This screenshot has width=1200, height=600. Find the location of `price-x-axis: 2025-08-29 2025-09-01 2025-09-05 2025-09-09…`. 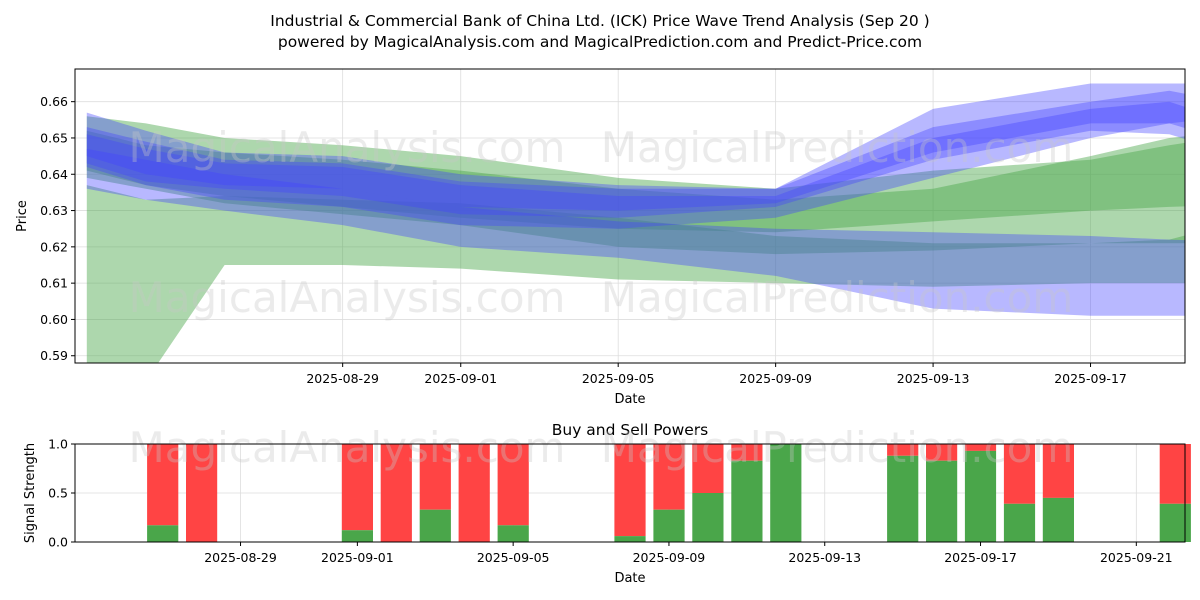

price-x-axis: 2025-08-29 2025-09-01 2025-09-05 2025-09-09… is located at coordinates (716, 374).